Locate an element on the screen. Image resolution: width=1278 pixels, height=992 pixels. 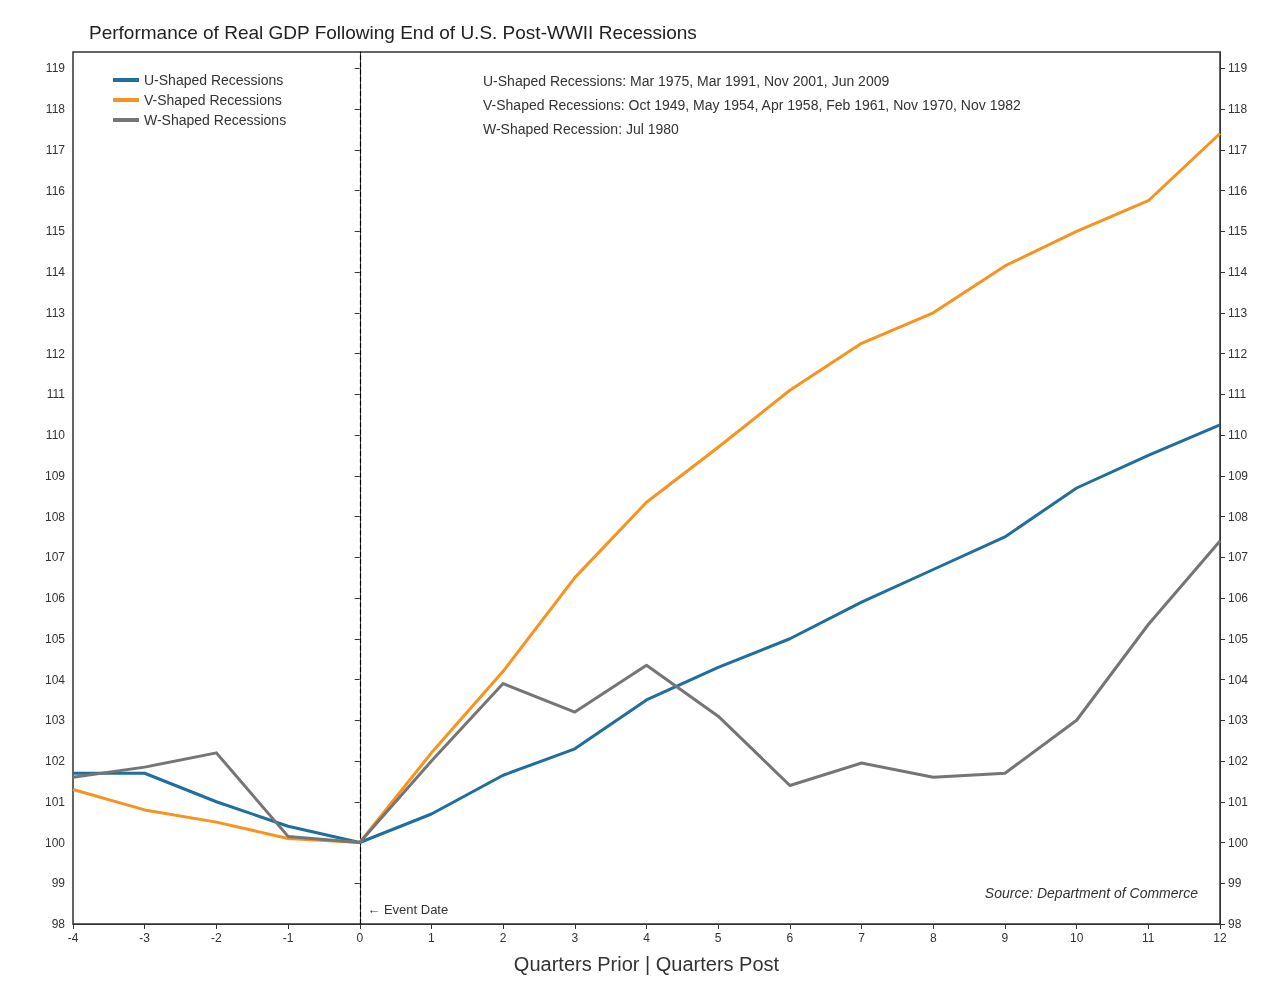
y2-tick-label: 110 is located at coordinates (1238, 435).